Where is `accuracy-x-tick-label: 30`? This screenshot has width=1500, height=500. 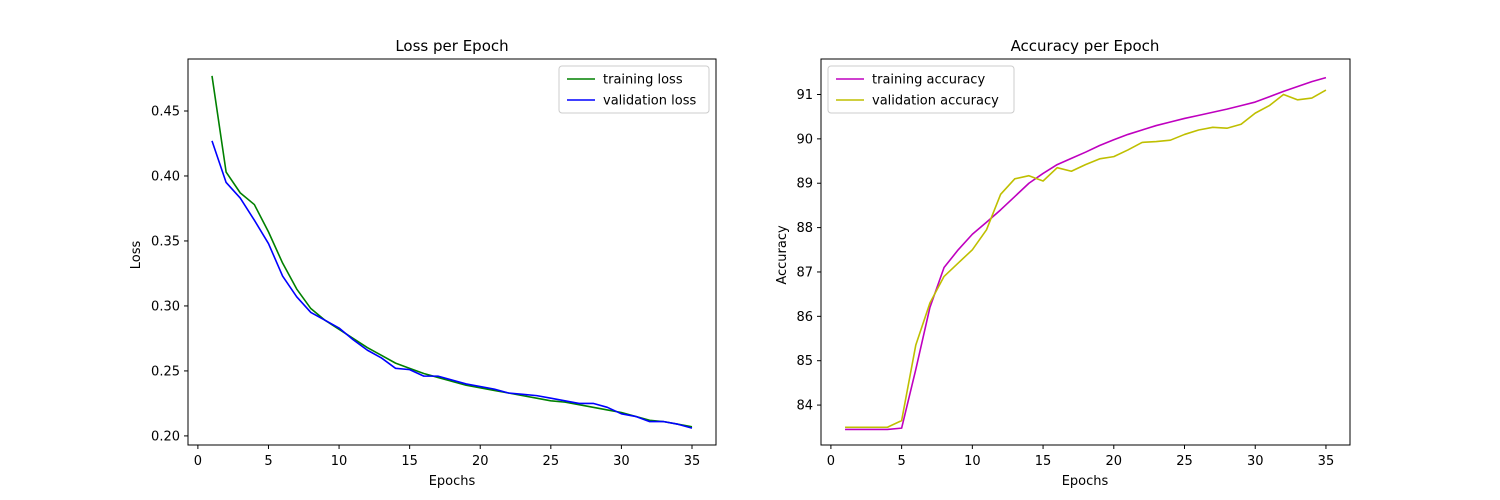 accuracy-x-tick-label: 30 is located at coordinates (1255, 461).